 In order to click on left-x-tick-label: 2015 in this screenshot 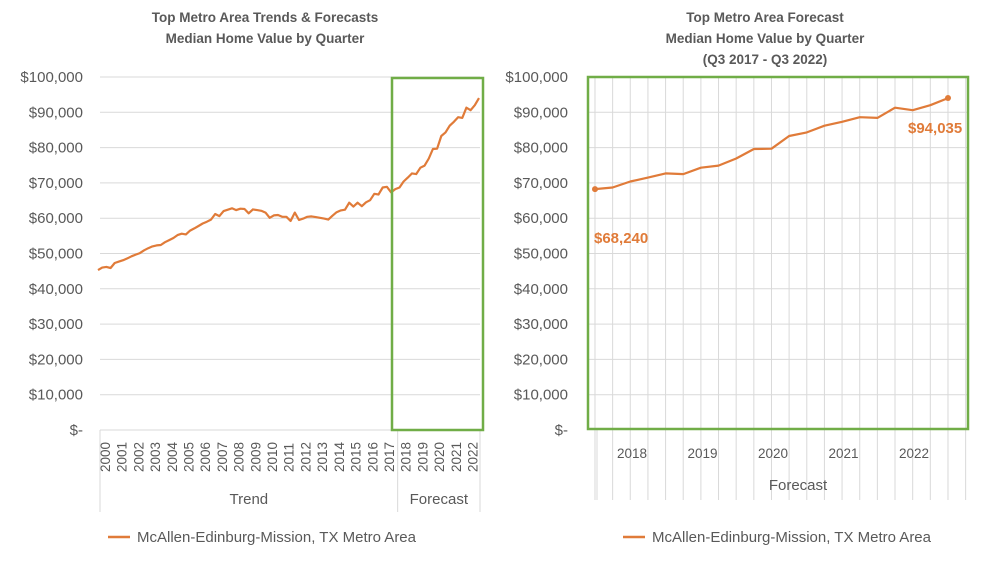, I will do `click(356, 457)`.